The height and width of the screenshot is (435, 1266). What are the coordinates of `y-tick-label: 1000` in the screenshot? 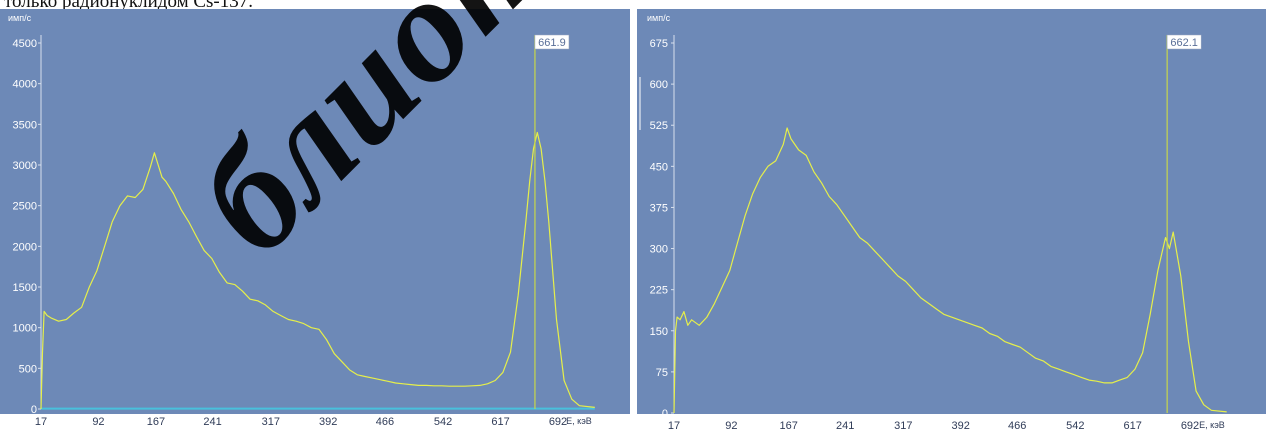 It's located at (25, 329).